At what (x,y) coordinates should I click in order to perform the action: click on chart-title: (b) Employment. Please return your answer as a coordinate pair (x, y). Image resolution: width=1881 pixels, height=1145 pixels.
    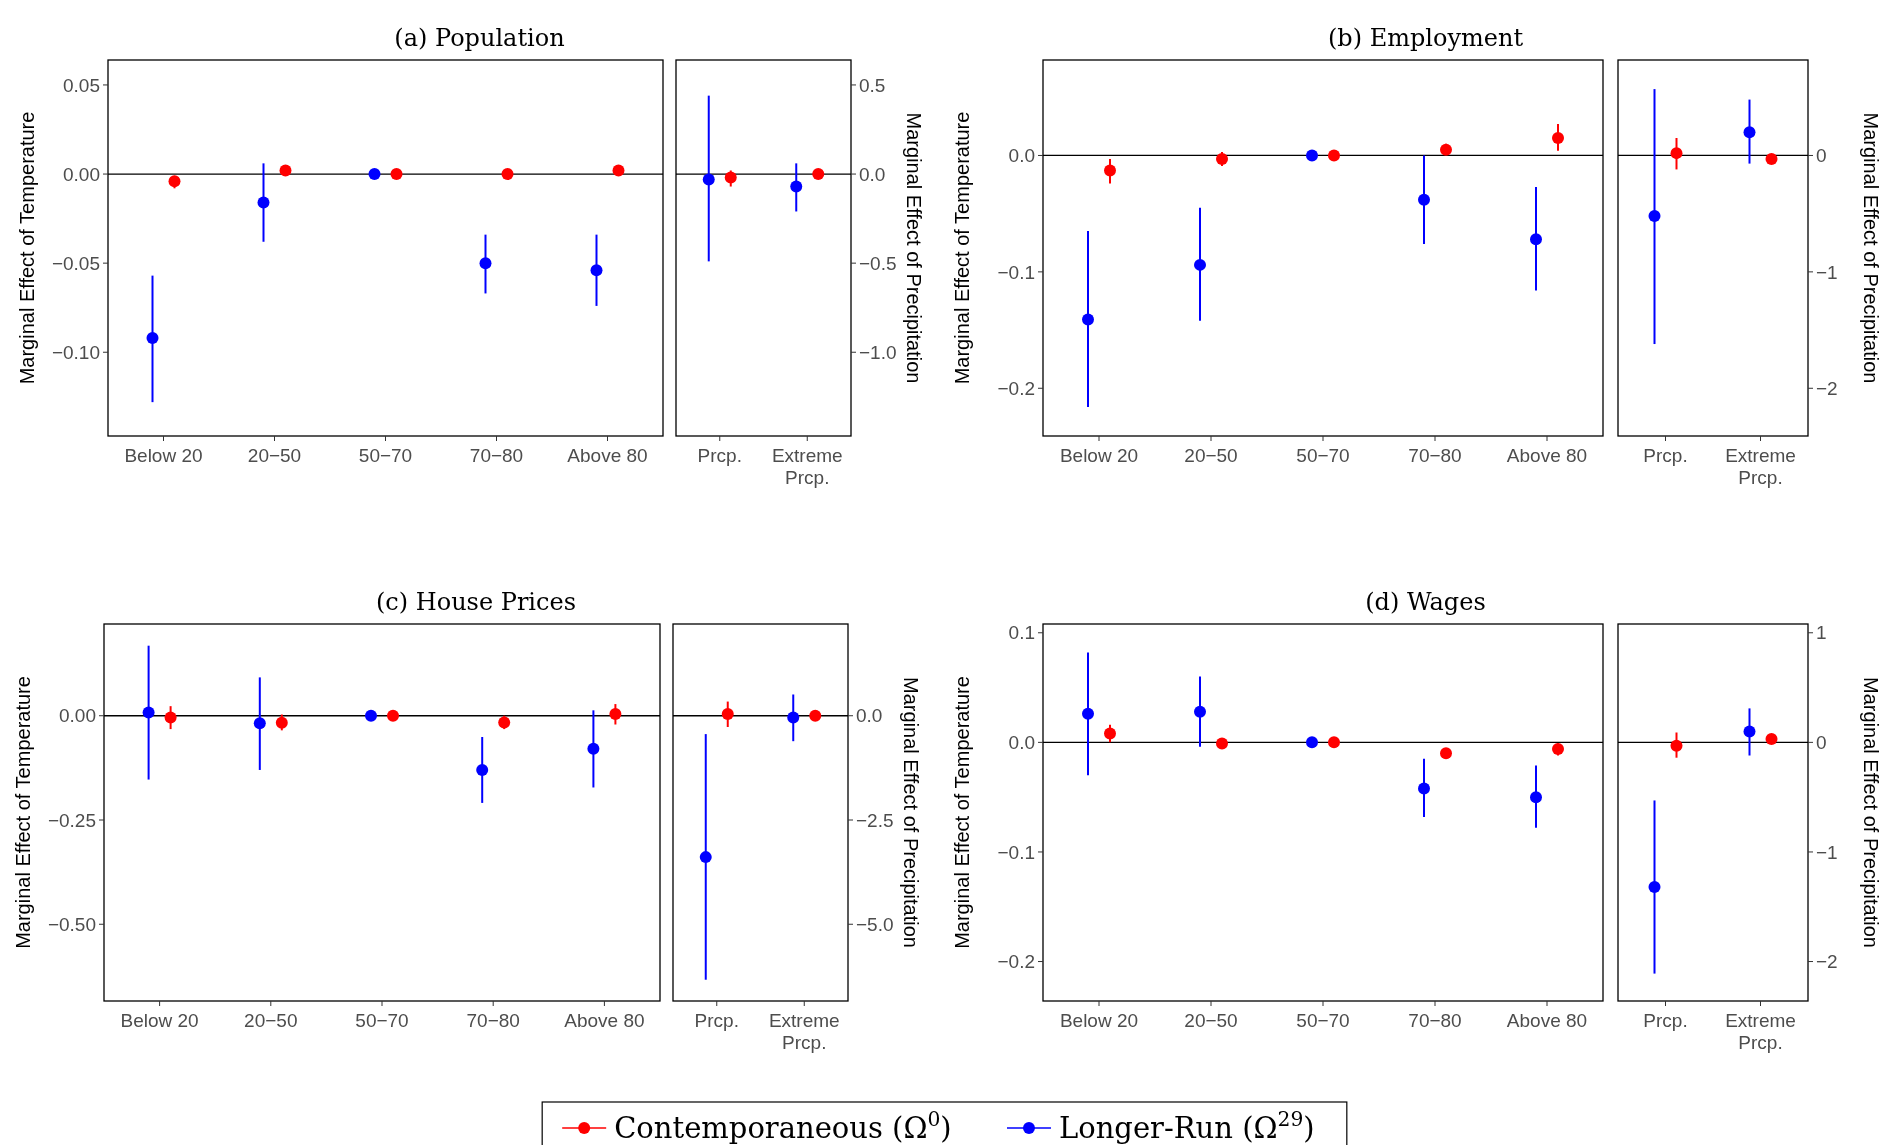
    Looking at the image, I should click on (1425, 38).